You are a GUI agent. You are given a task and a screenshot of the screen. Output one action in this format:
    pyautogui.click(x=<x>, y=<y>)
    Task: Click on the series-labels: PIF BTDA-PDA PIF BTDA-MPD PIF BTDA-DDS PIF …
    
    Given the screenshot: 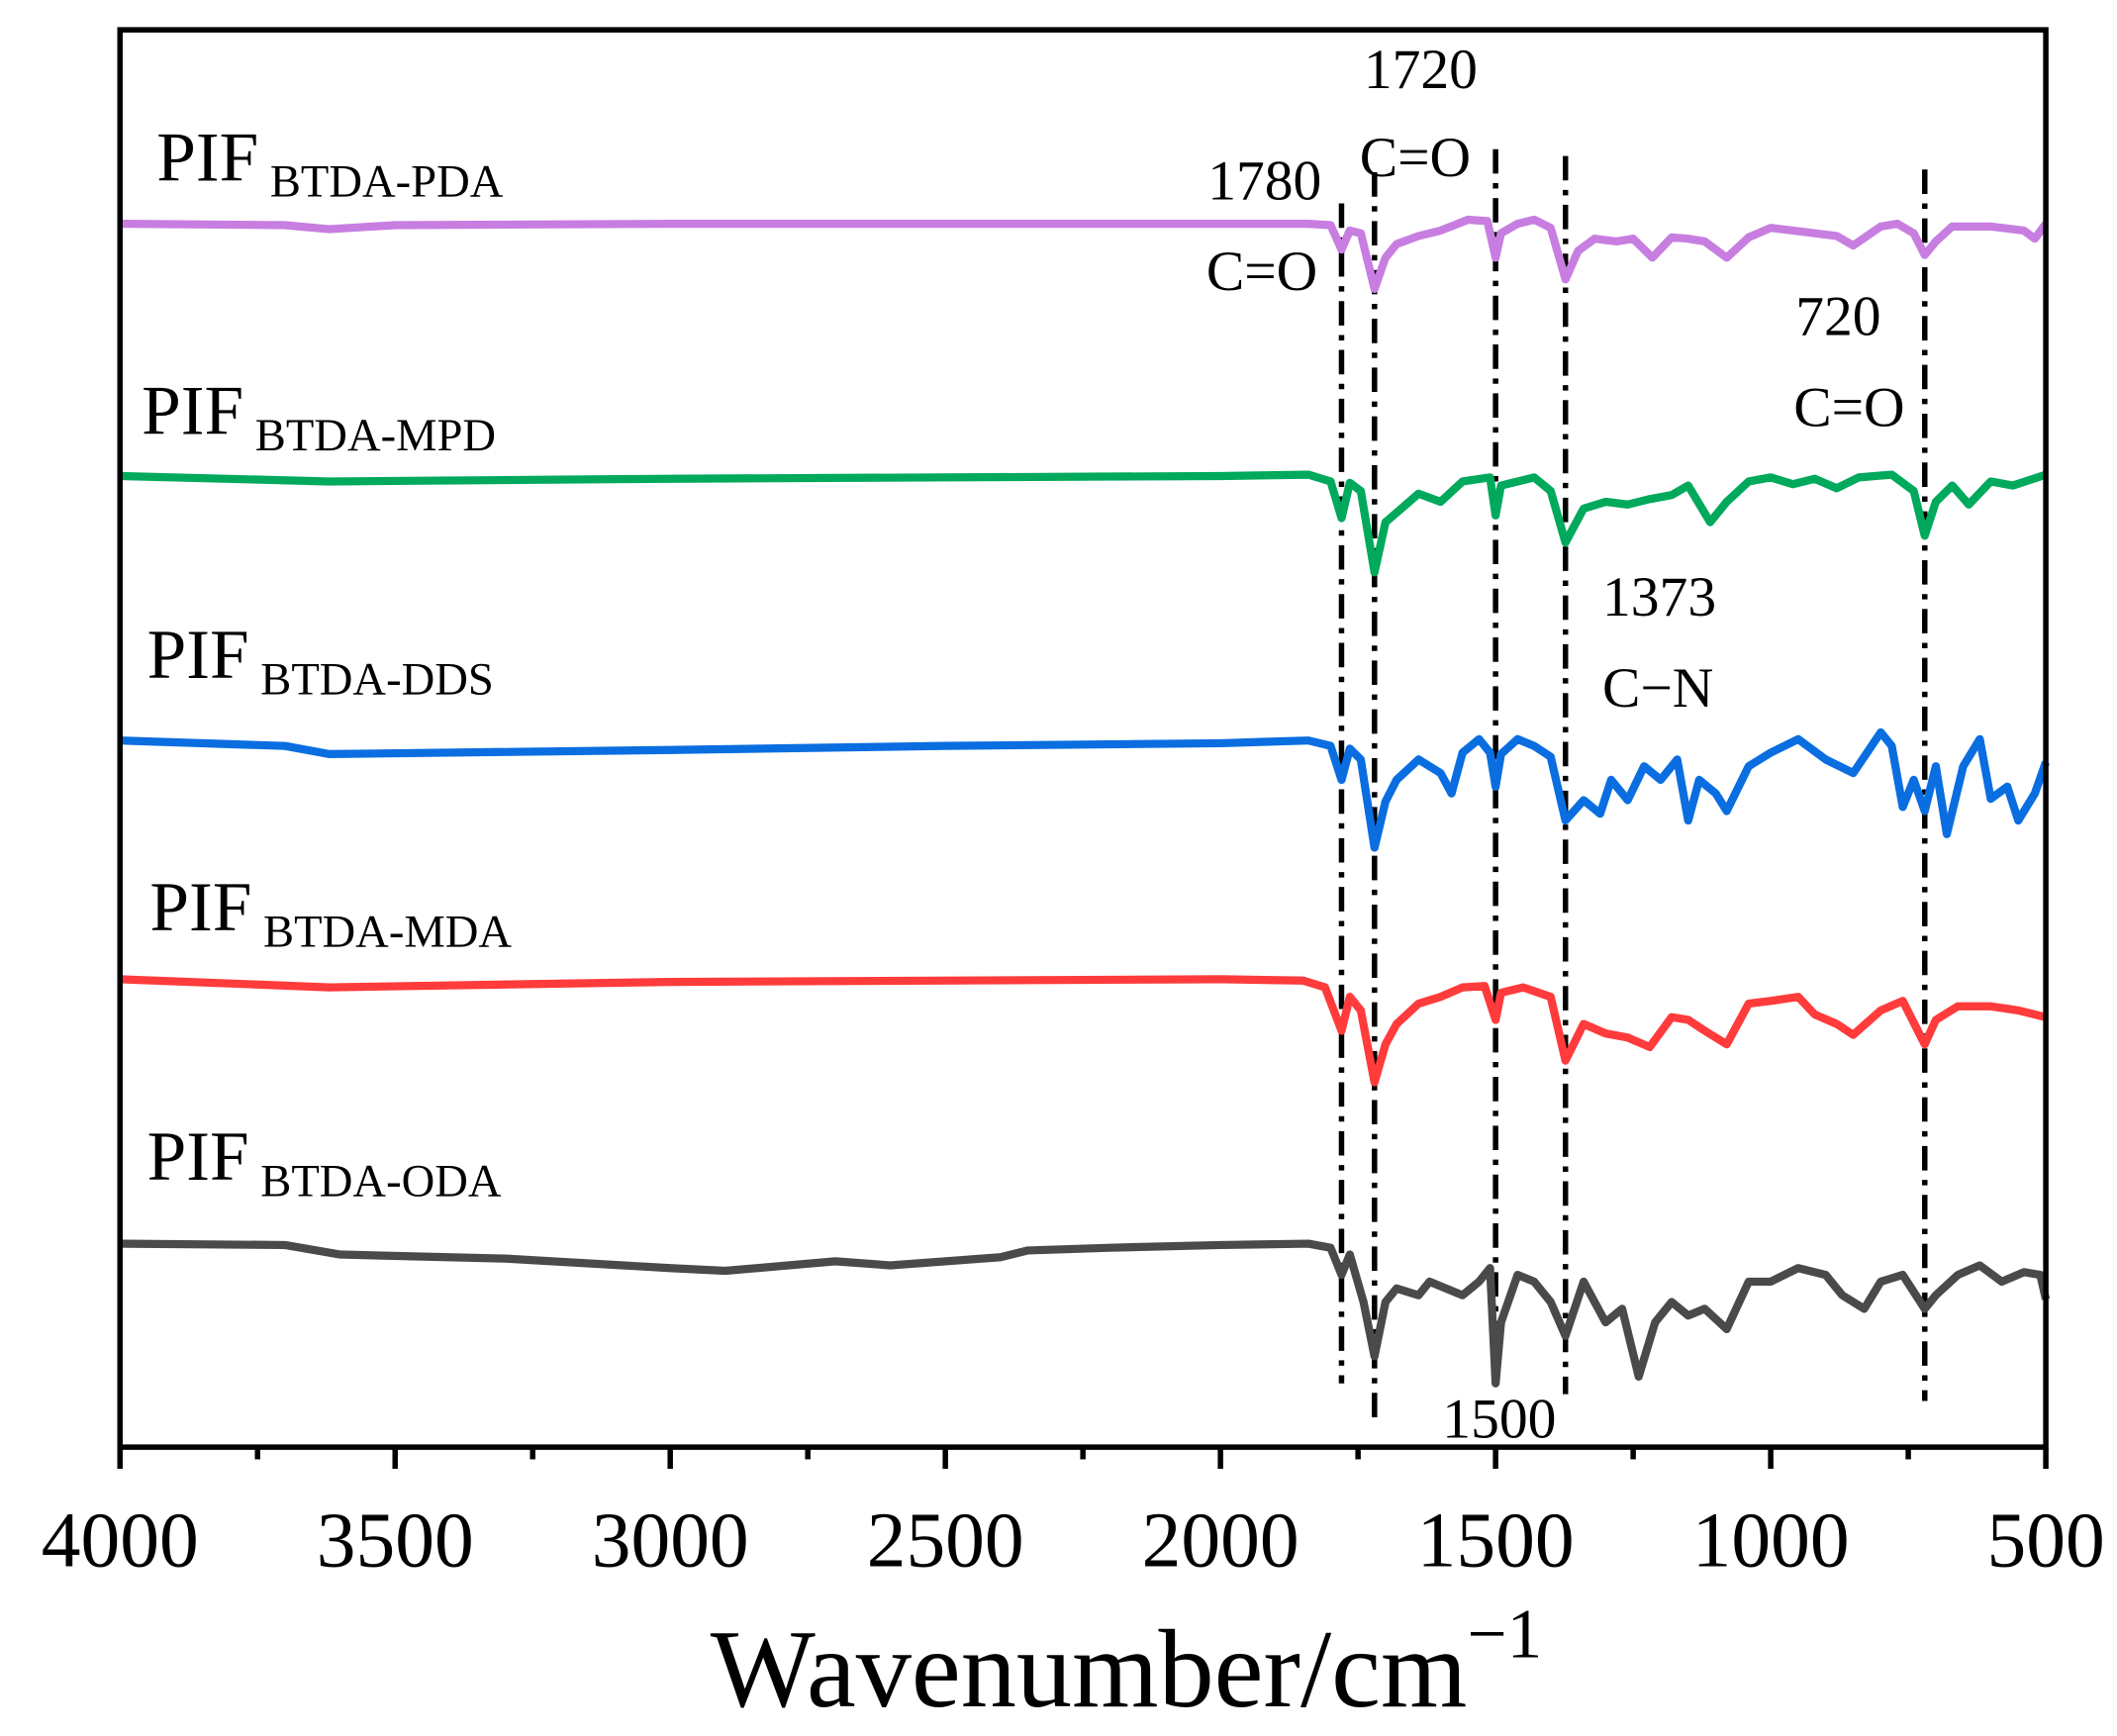 What is the action you would take?
    pyautogui.click(x=327, y=662)
    